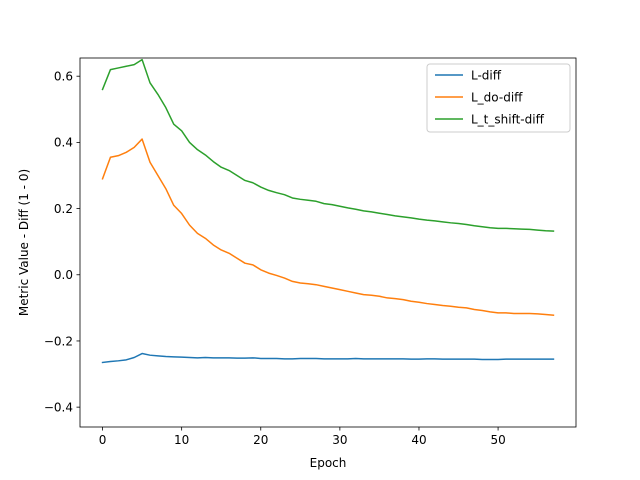 This screenshot has width=640, height=480. Describe the element at coordinates (63, 77) in the screenshot. I see `y-tick-label: 0.6` at that location.